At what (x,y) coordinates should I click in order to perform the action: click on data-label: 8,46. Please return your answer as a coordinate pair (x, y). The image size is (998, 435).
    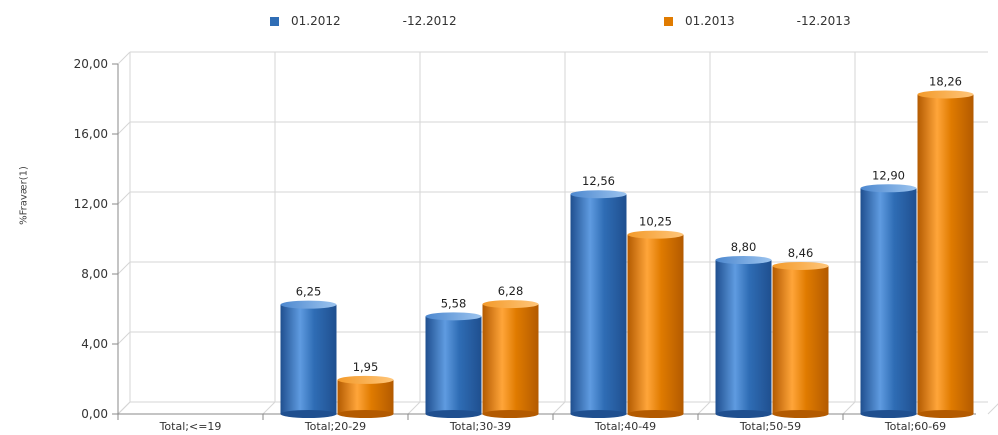
    Looking at the image, I should click on (801, 253).